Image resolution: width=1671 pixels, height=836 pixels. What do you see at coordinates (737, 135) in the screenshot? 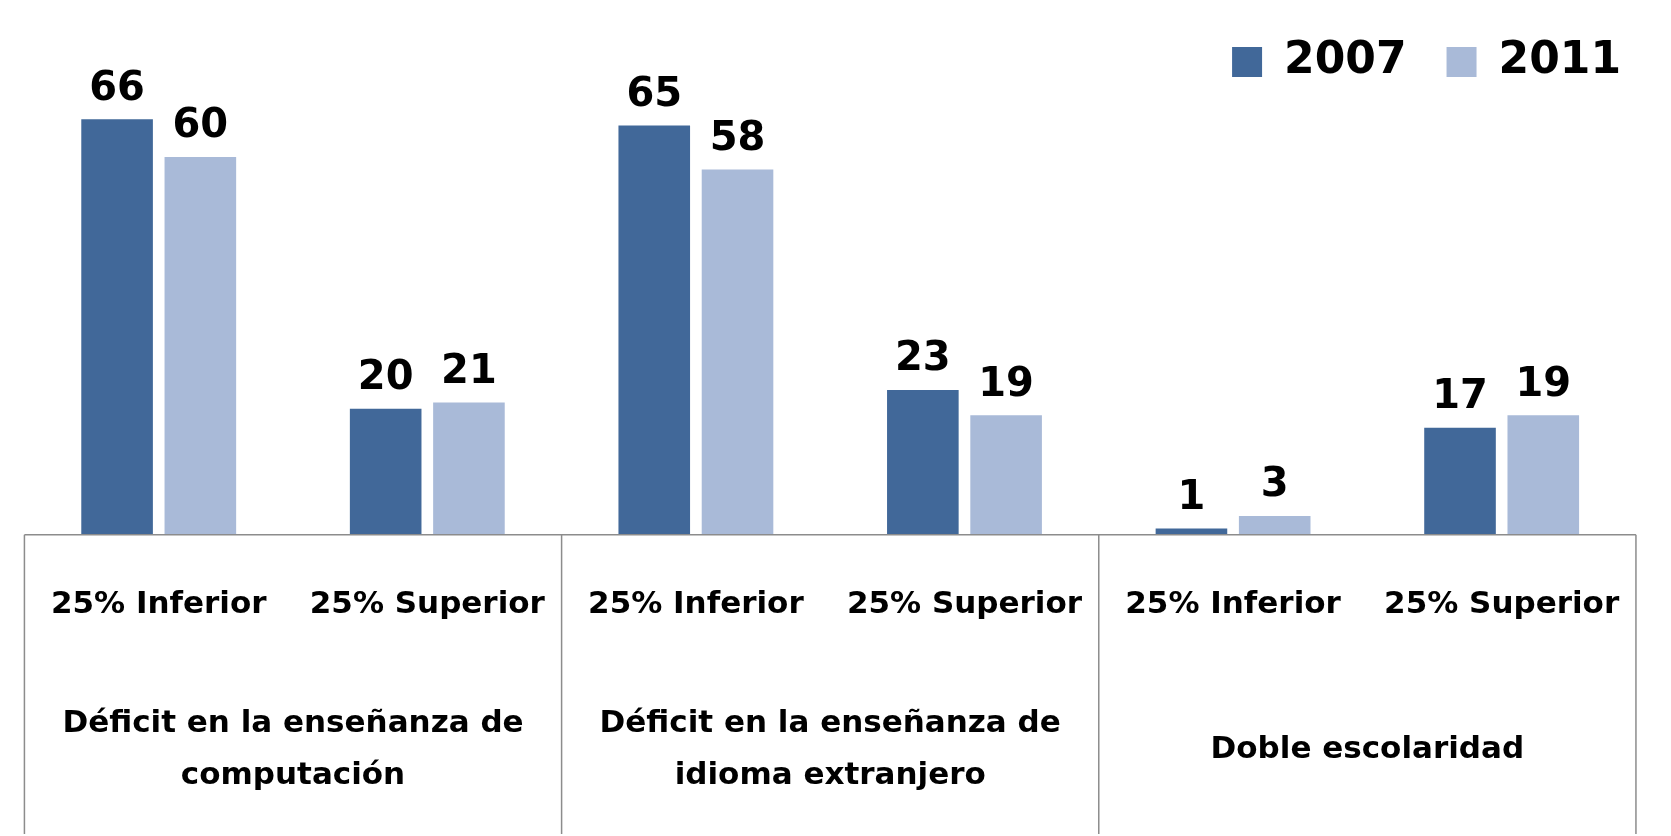
I see `data-label: 58` at bounding box center [737, 135].